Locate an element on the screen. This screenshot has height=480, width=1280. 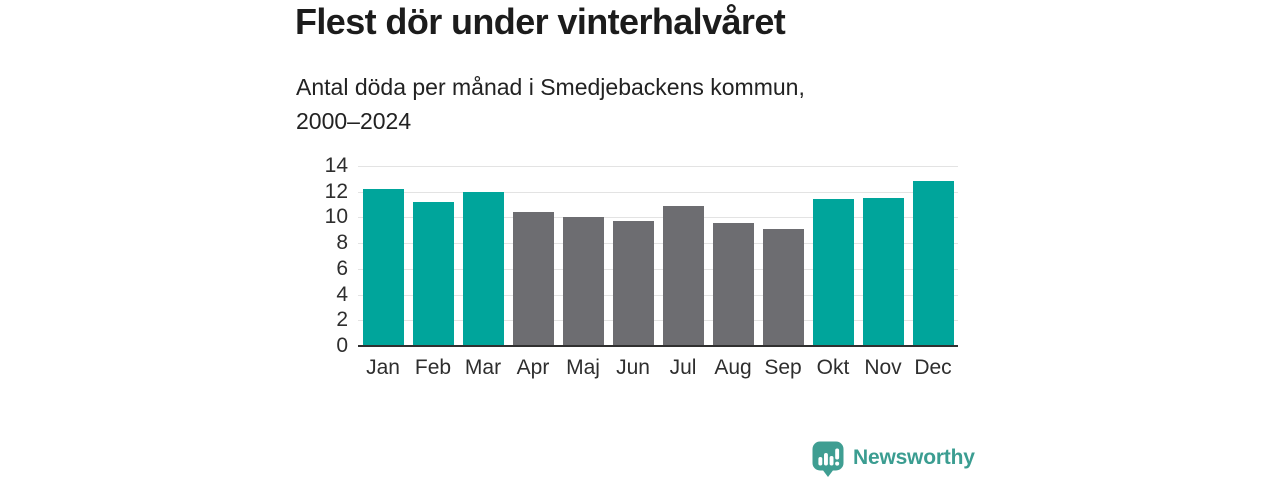
x-tick-label-dec: Dec is located at coordinates (933, 367).